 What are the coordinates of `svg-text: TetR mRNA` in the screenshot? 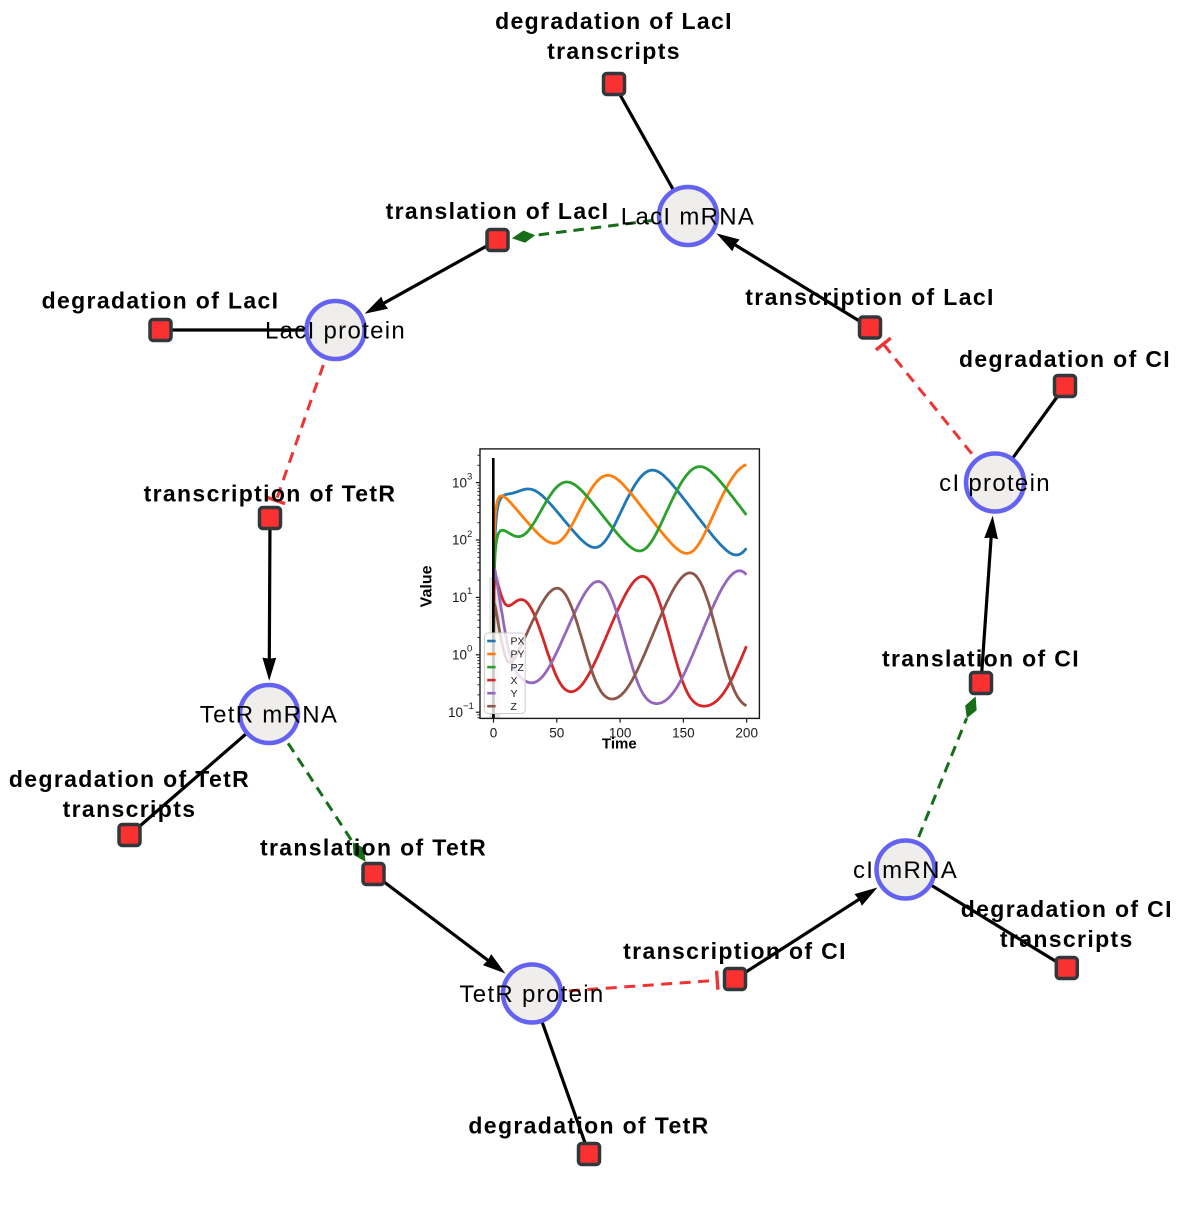 It's located at (269, 715).